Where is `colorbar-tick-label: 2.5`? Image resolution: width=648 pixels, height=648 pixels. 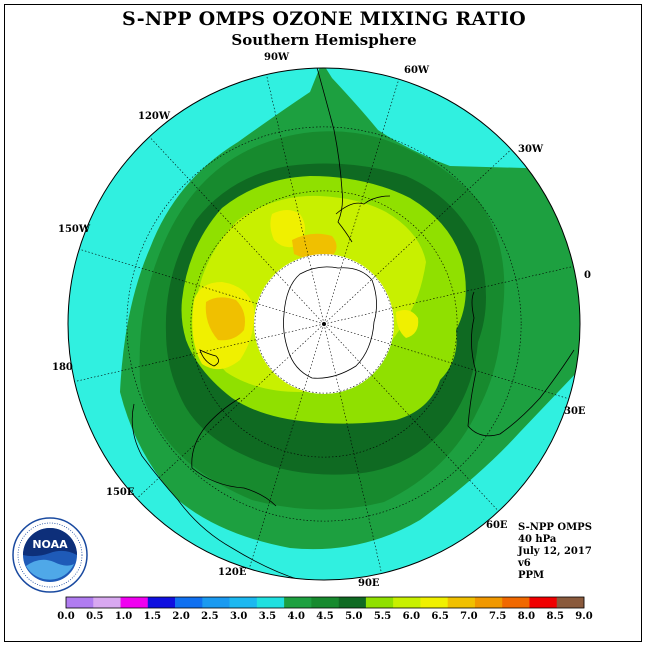
colorbar-tick-label: 2.5 is located at coordinates (209, 616).